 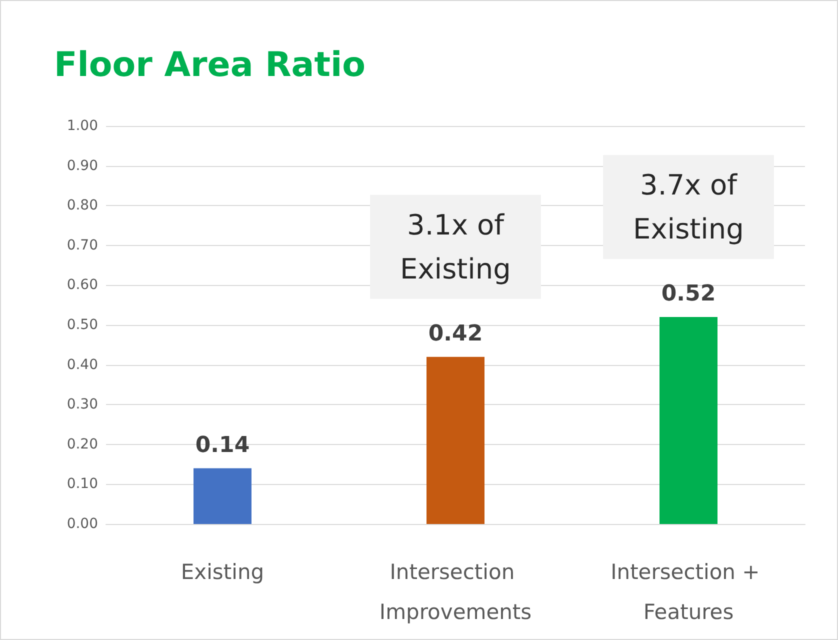 I want to click on annotation: 3.7x of Existing, so click(x=688, y=207).